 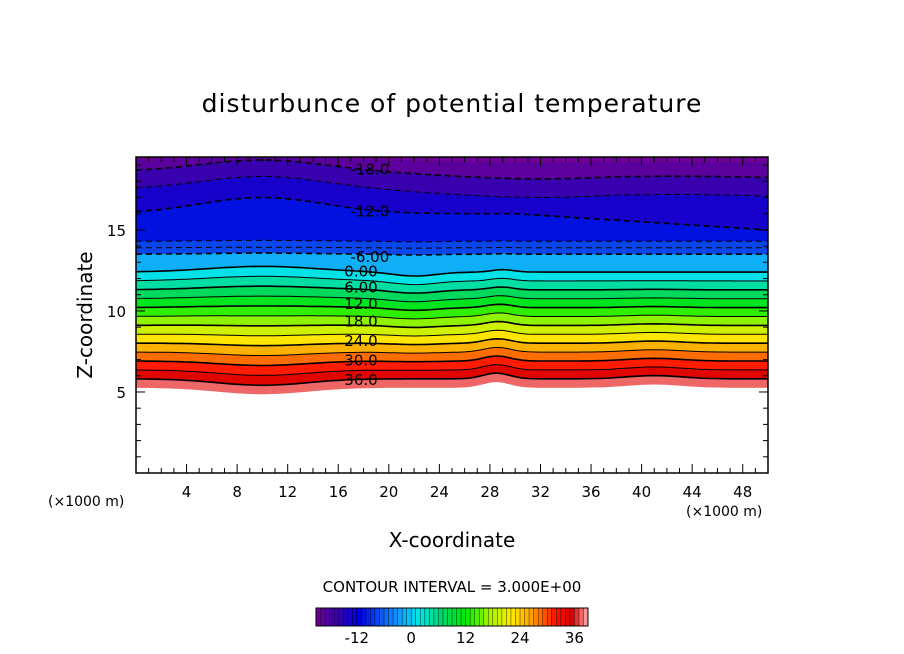 I want to click on colorbar, so click(x=452, y=617).